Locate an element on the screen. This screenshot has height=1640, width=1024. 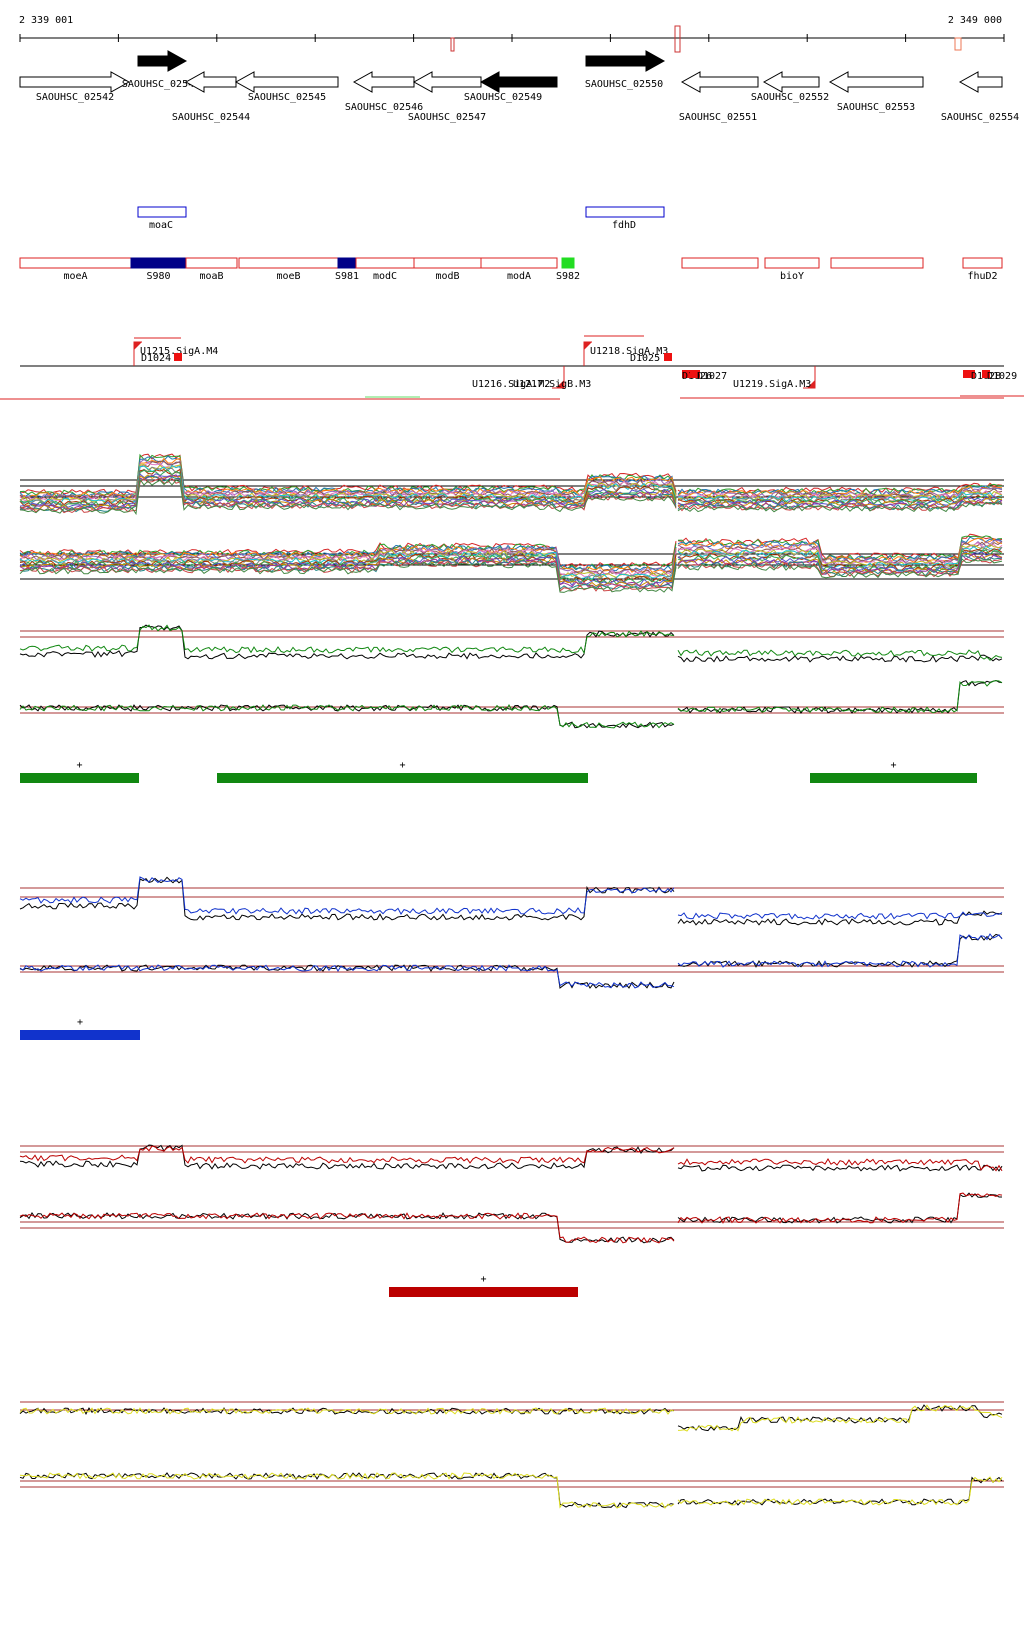
green-comparison-track: + + + is located at coordinates (511, 703).